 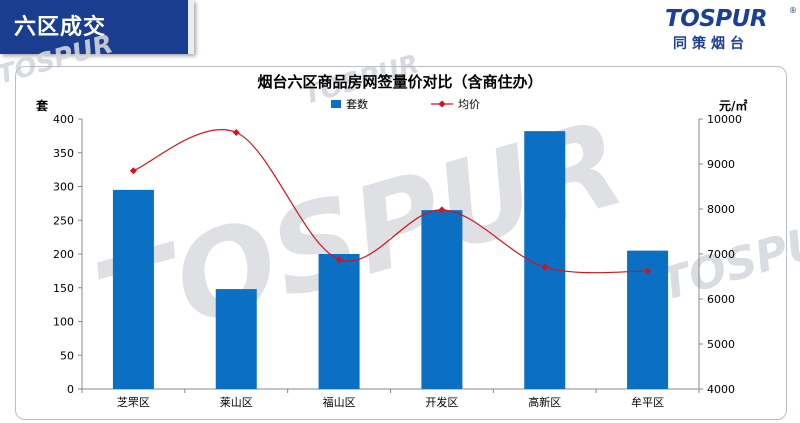 What do you see at coordinates (133, 402) in the screenshot?
I see `x-tick-label: 芝罘区` at bounding box center [133, 402].